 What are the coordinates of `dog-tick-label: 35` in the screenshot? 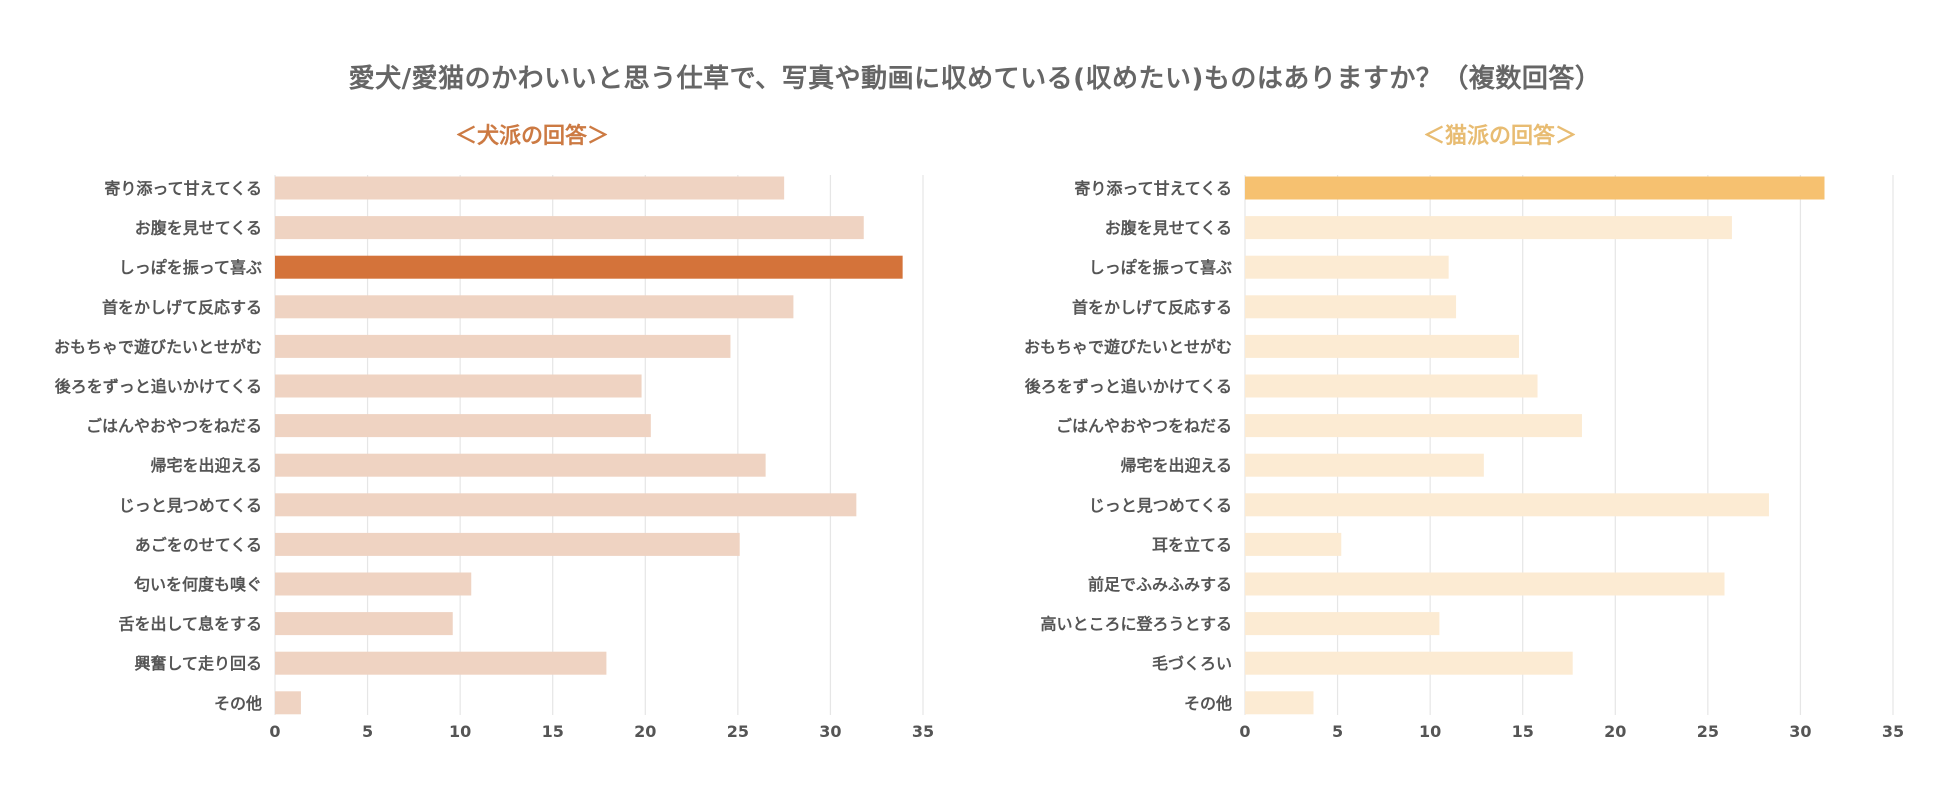 It's located at (923, 731).